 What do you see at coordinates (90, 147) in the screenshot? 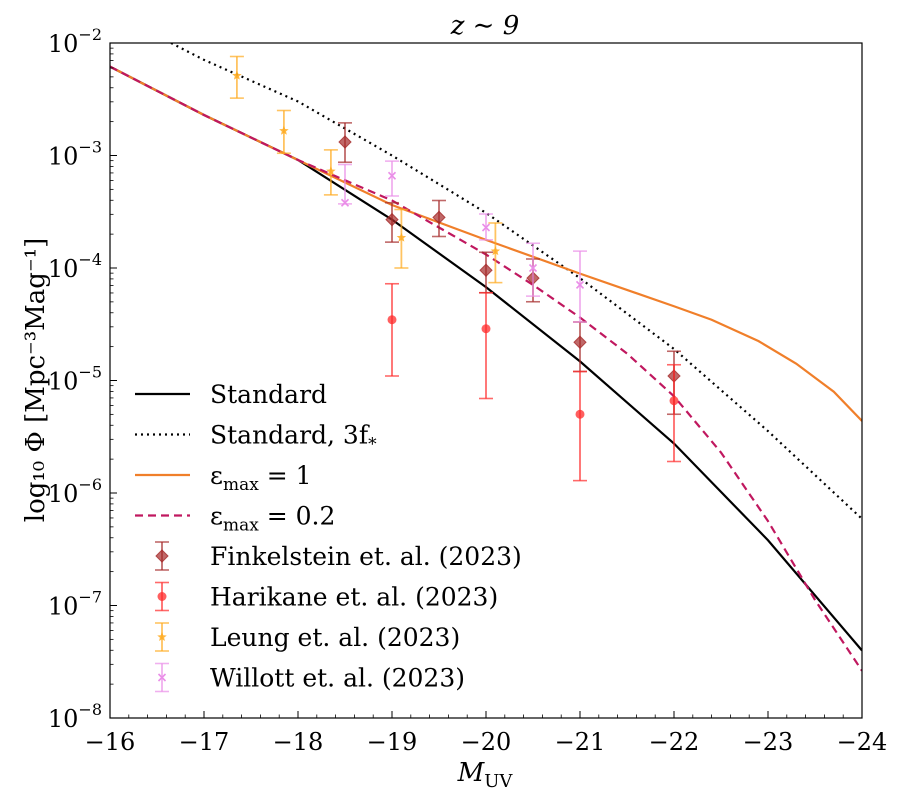
I see `y-tick-exponent: −3` at bounding box center [90, 147].